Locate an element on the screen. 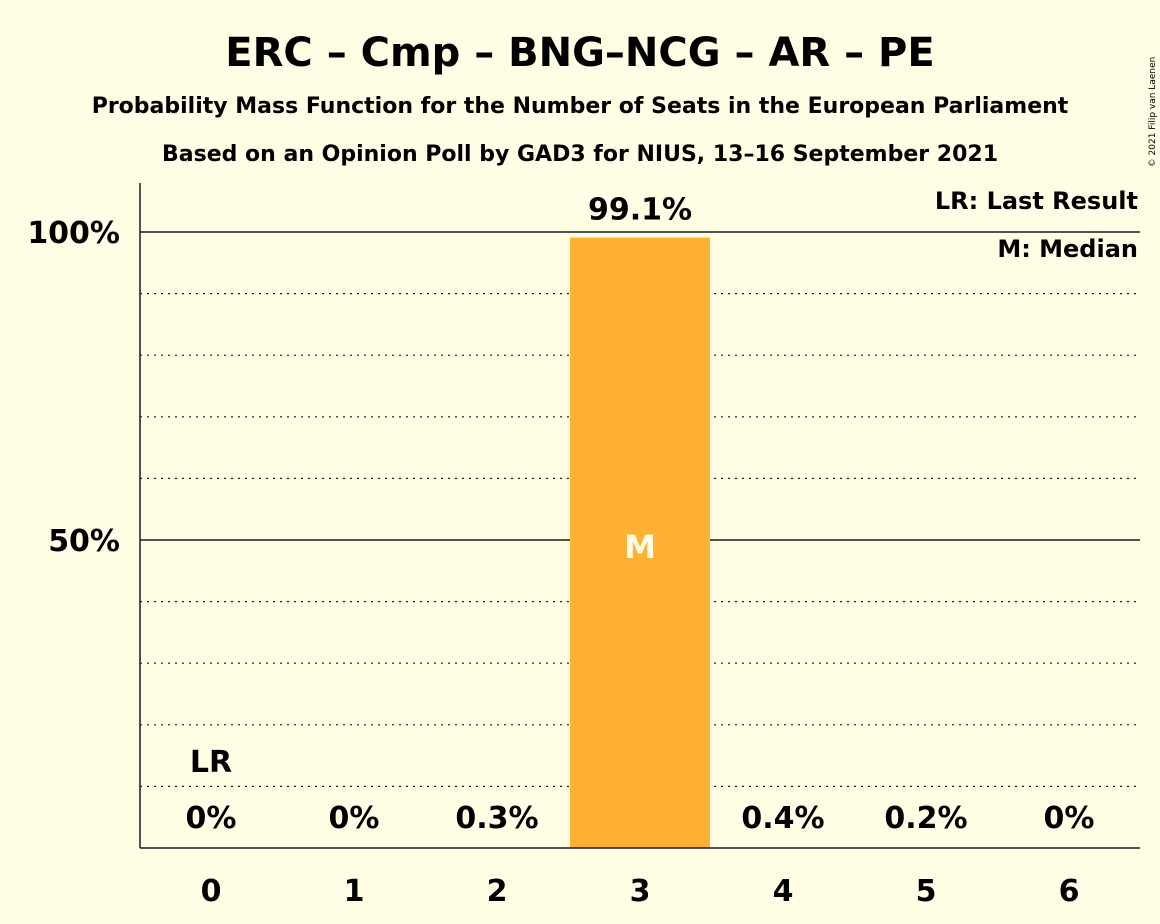  x-tick-label-5: 5 is located at coordinates (926, 891).